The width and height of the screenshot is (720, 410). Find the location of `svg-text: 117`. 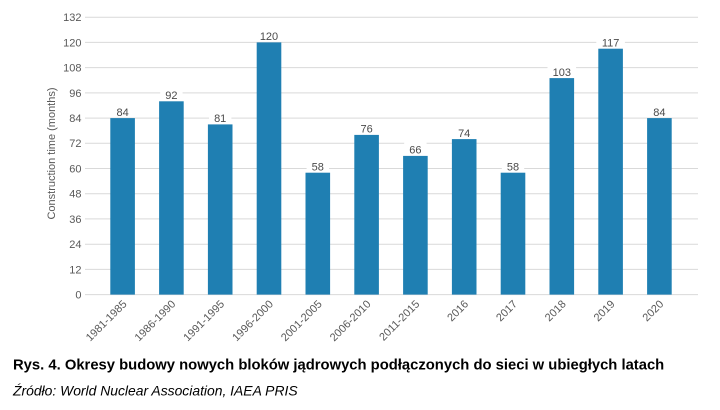

svg-text: 117 is located at coordinates (611, 44).